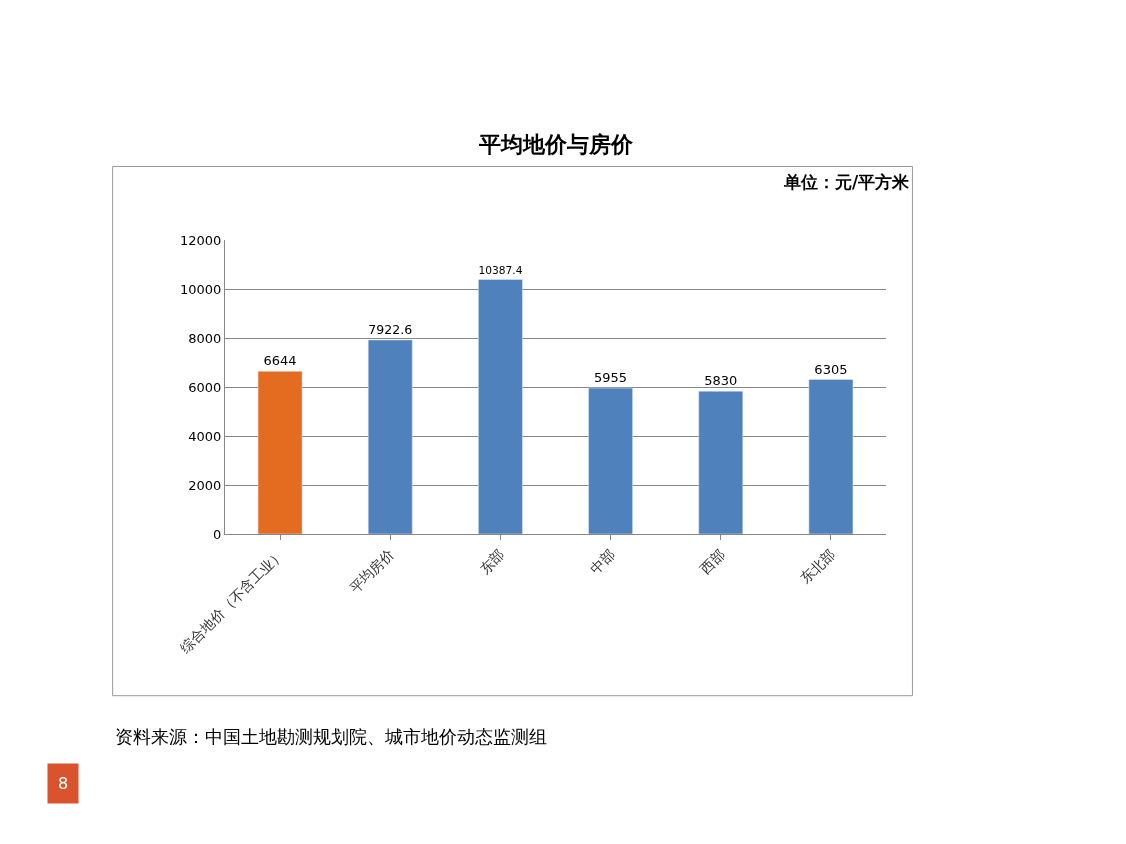 This screenshot has width=1126, height=844. I want to click on data-label: 5955, so click(611, 378).